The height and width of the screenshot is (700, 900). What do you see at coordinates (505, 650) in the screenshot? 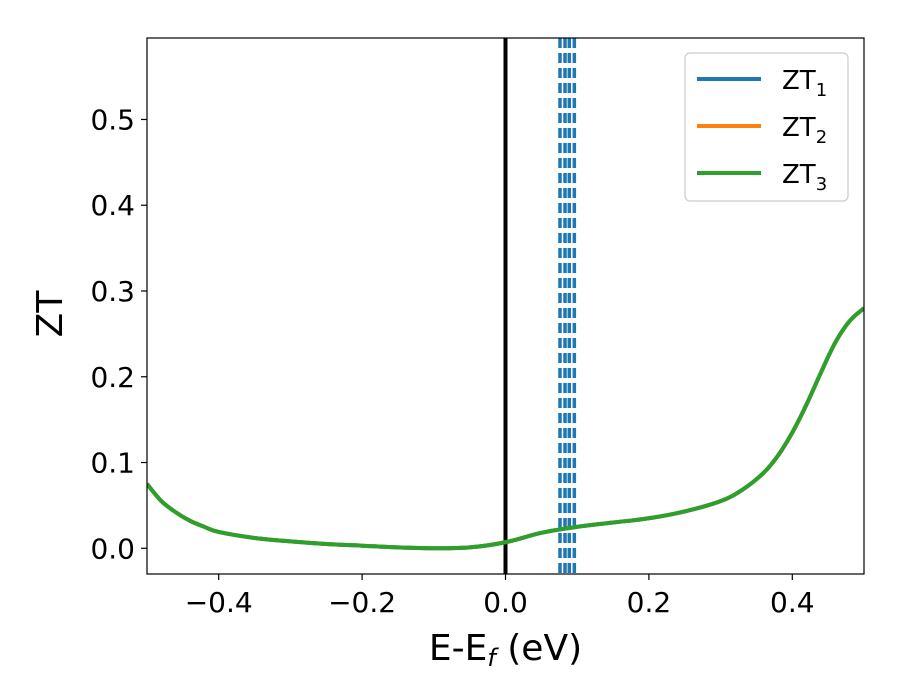
I see `x-axis-label: E-Ef (eV)` at bounding box center [505, 650].